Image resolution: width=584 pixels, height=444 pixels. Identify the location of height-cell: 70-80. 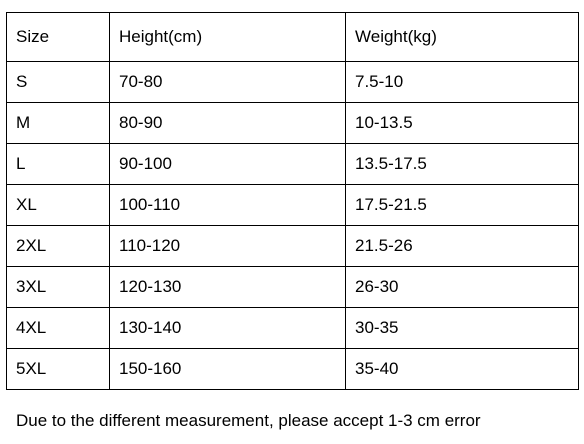
(227, 82).